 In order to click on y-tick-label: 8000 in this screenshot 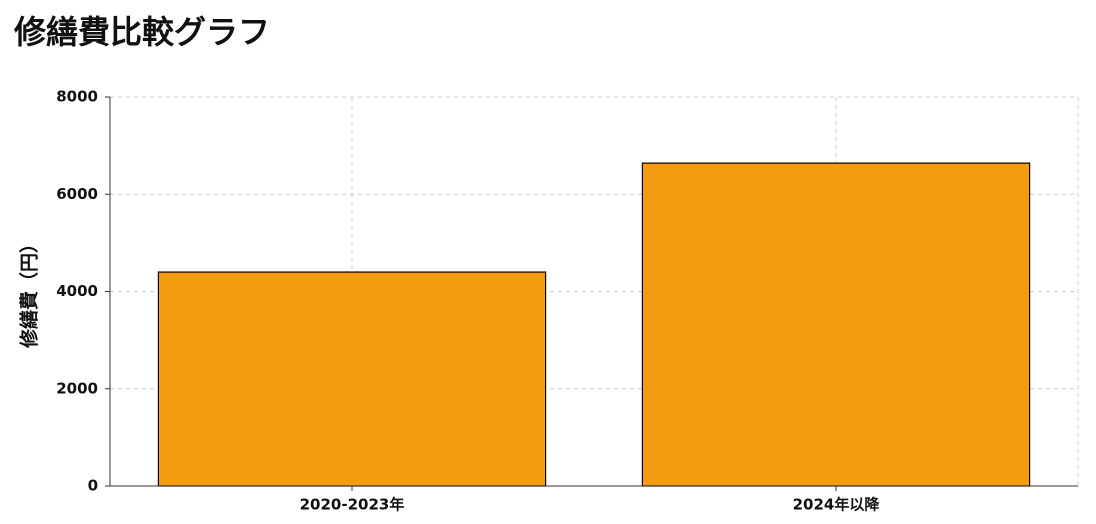, I will do `click(77, 97)`.